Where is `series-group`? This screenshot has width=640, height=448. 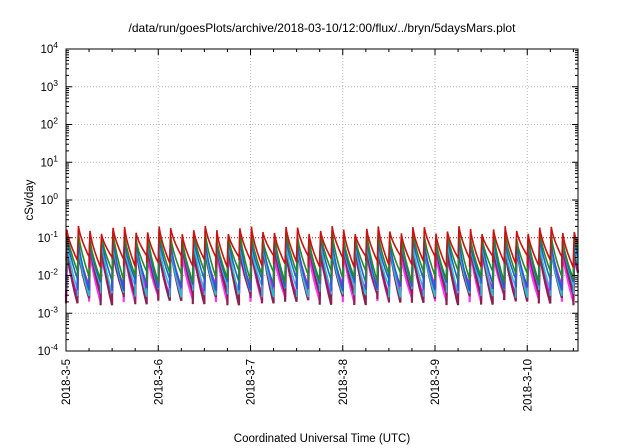
series-group is located at coordinates (322, 265).